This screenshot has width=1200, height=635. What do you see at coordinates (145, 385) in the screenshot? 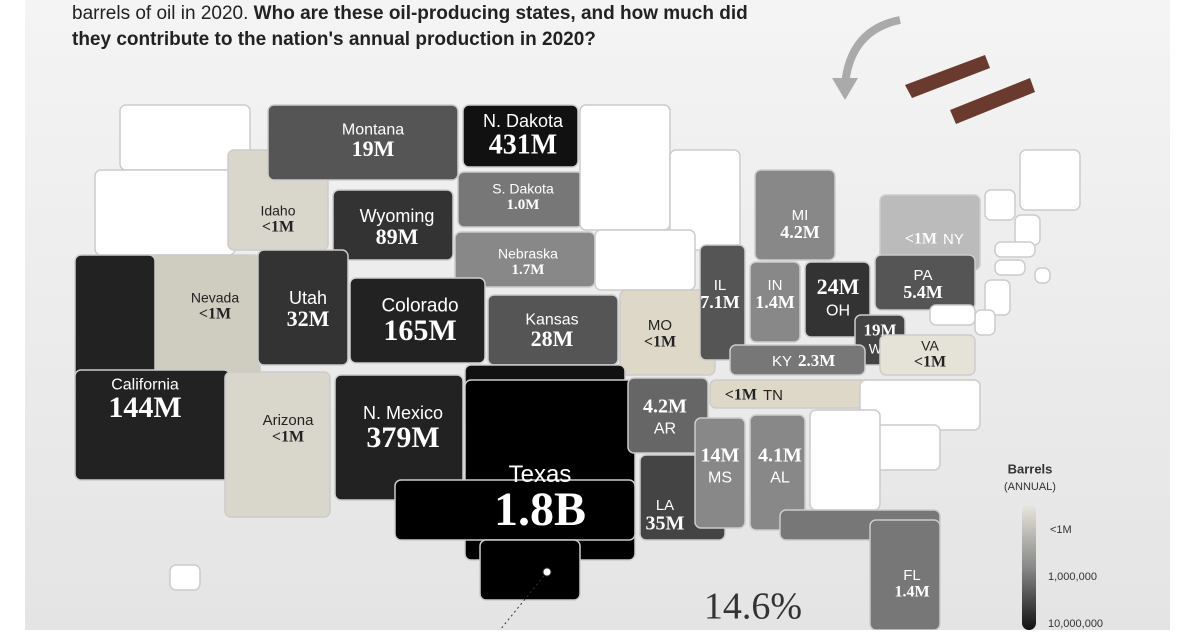
I see `state-name: California` at bounding box center [145, 385].